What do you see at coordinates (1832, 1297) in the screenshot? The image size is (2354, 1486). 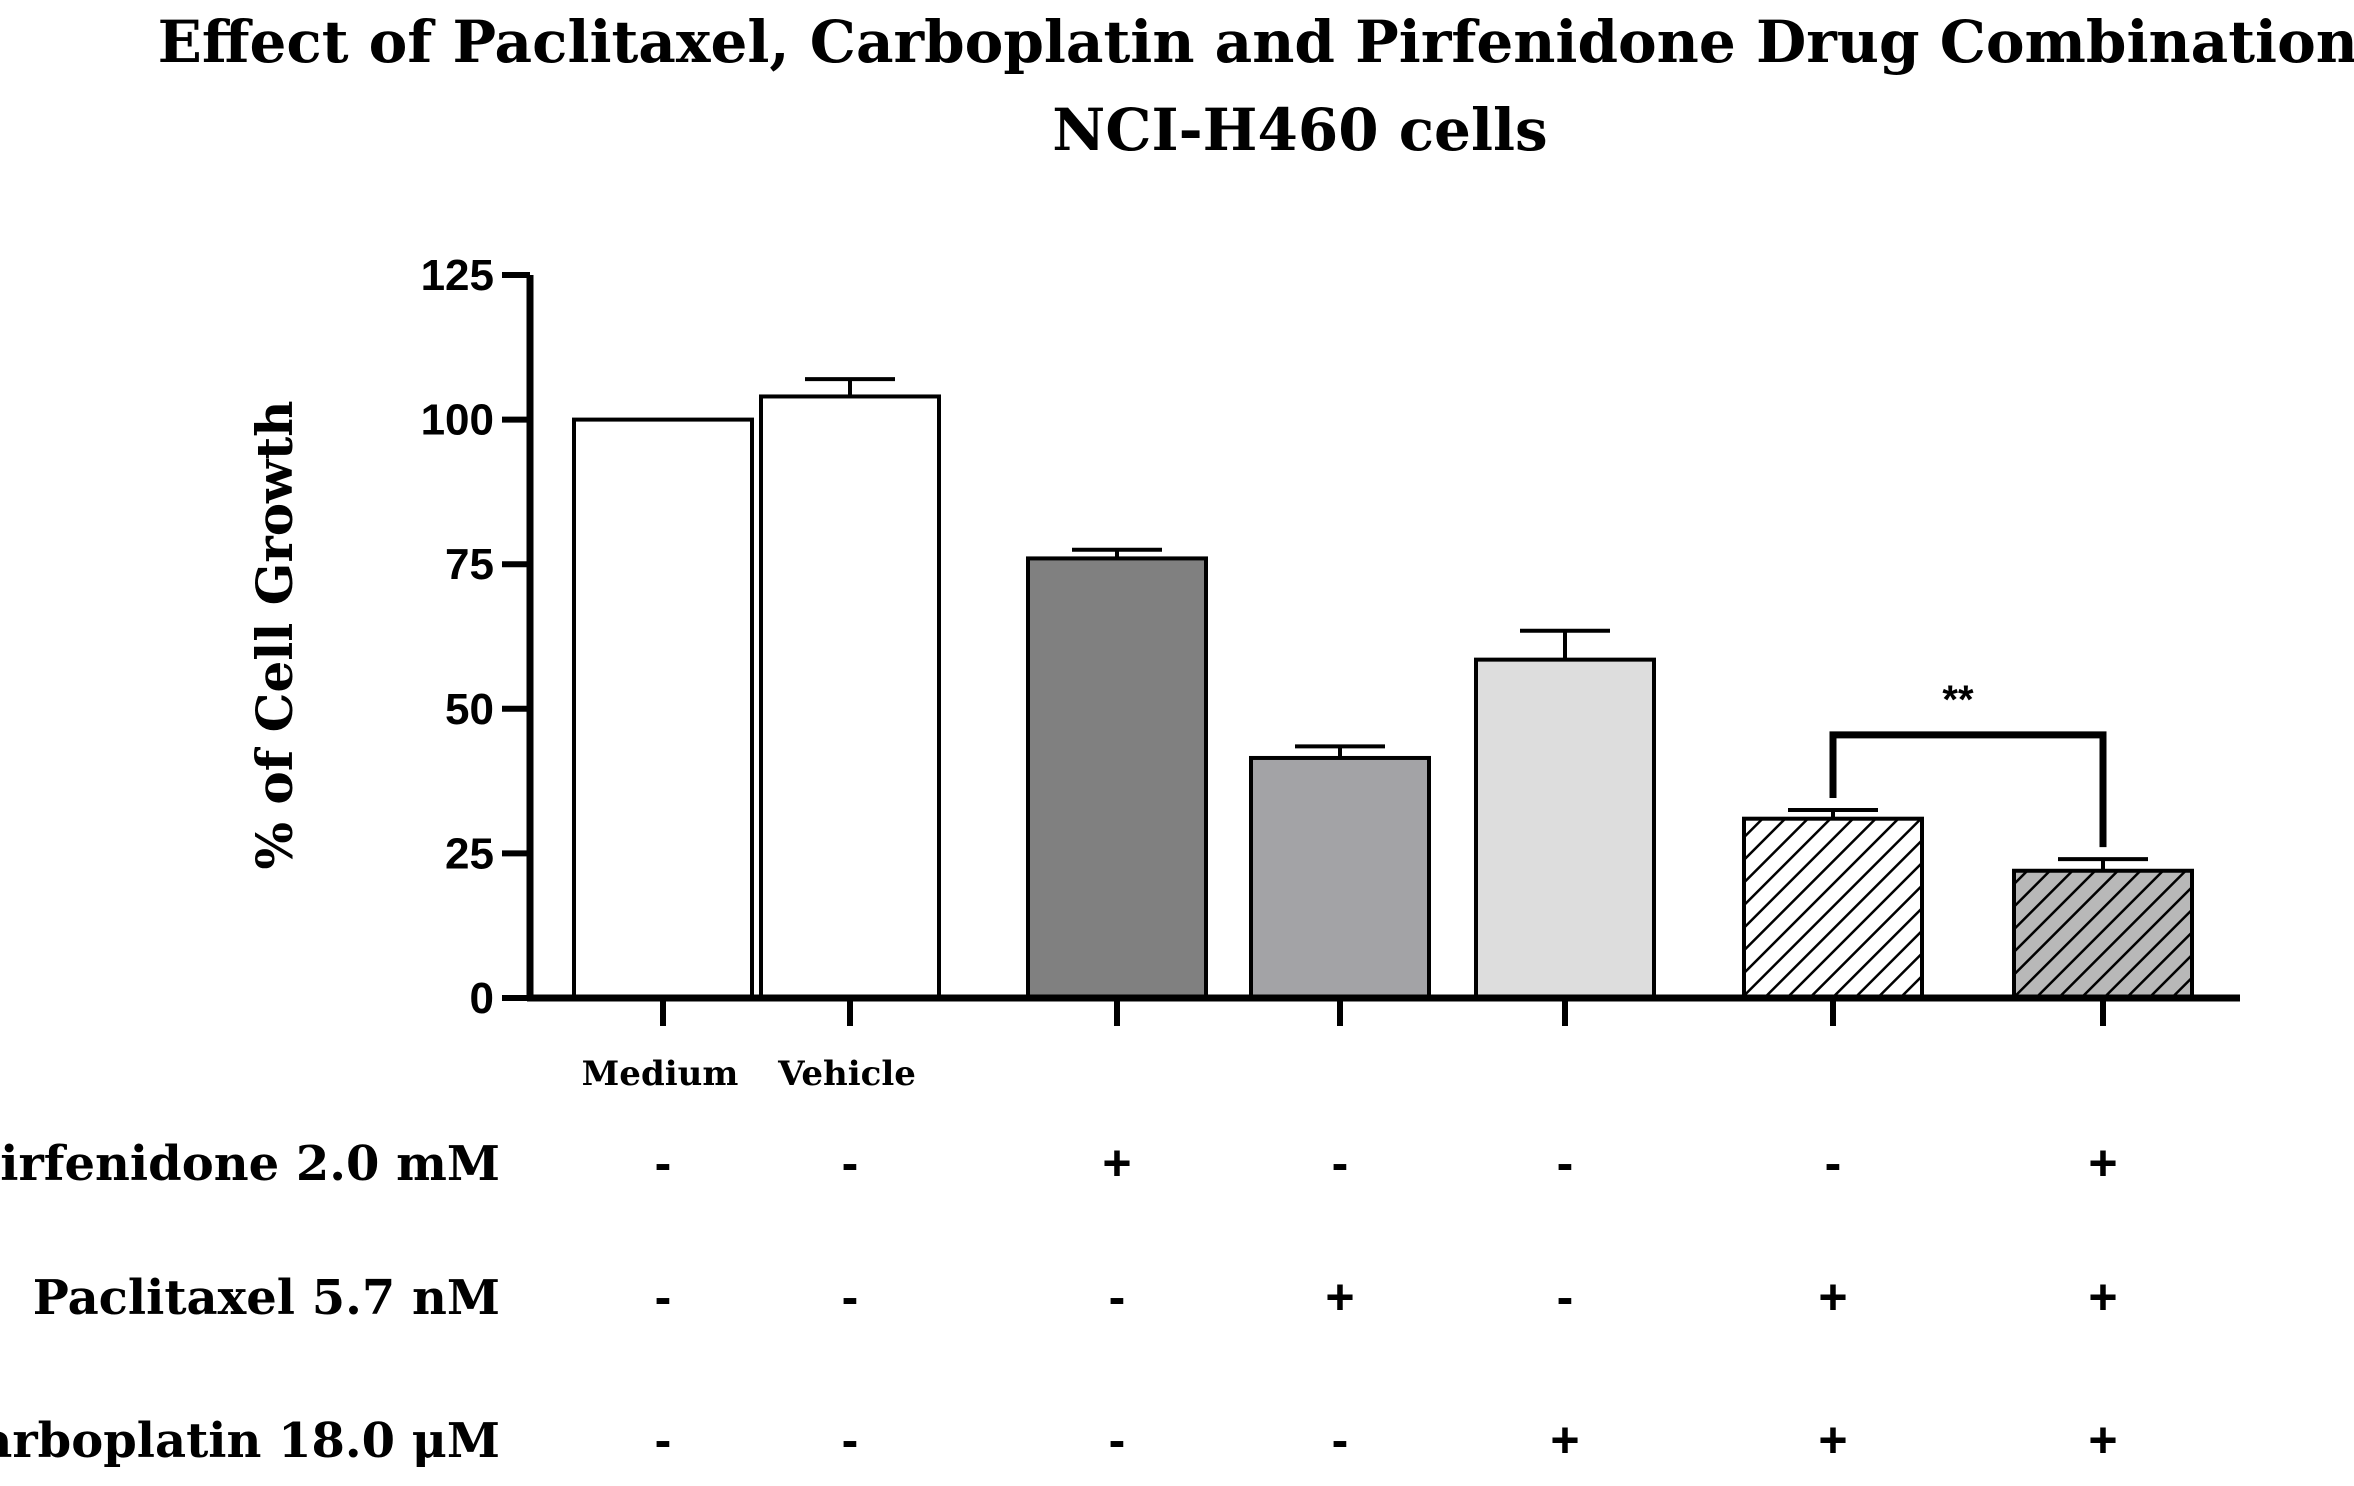 I see `treatment-mark-r2-c6: +` at bounding box center [1832, 1297].